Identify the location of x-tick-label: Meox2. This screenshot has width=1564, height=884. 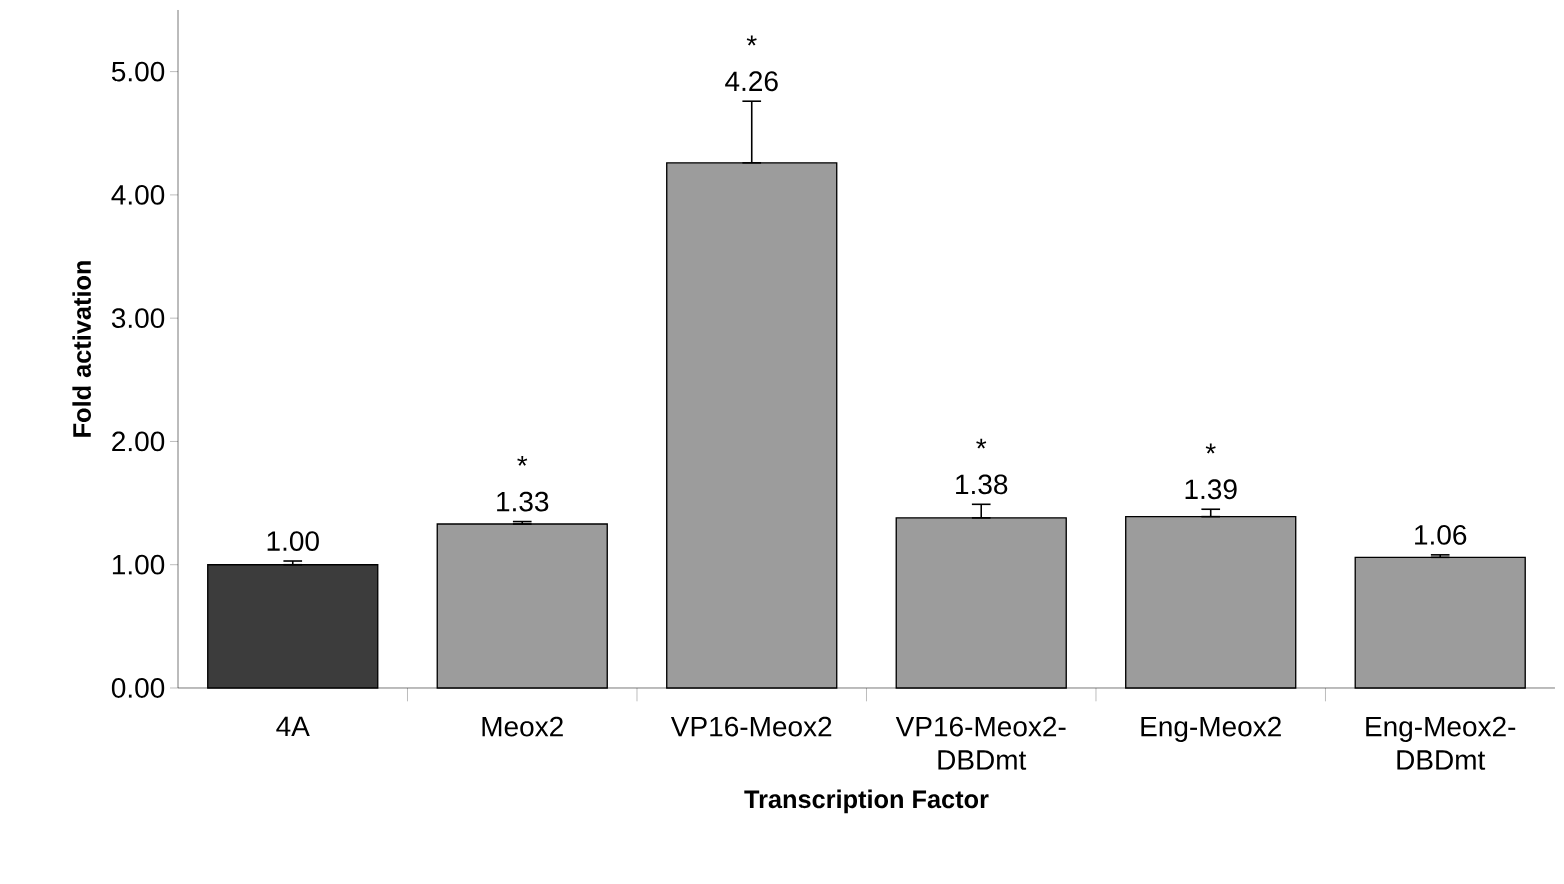
(522, 726).